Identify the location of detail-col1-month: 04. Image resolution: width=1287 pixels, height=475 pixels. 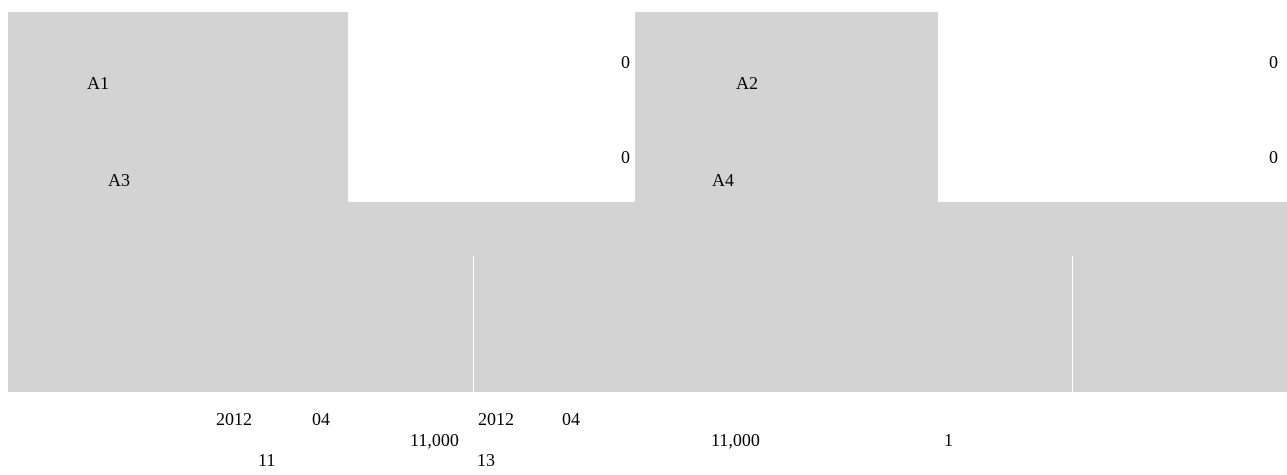
(321, 419).